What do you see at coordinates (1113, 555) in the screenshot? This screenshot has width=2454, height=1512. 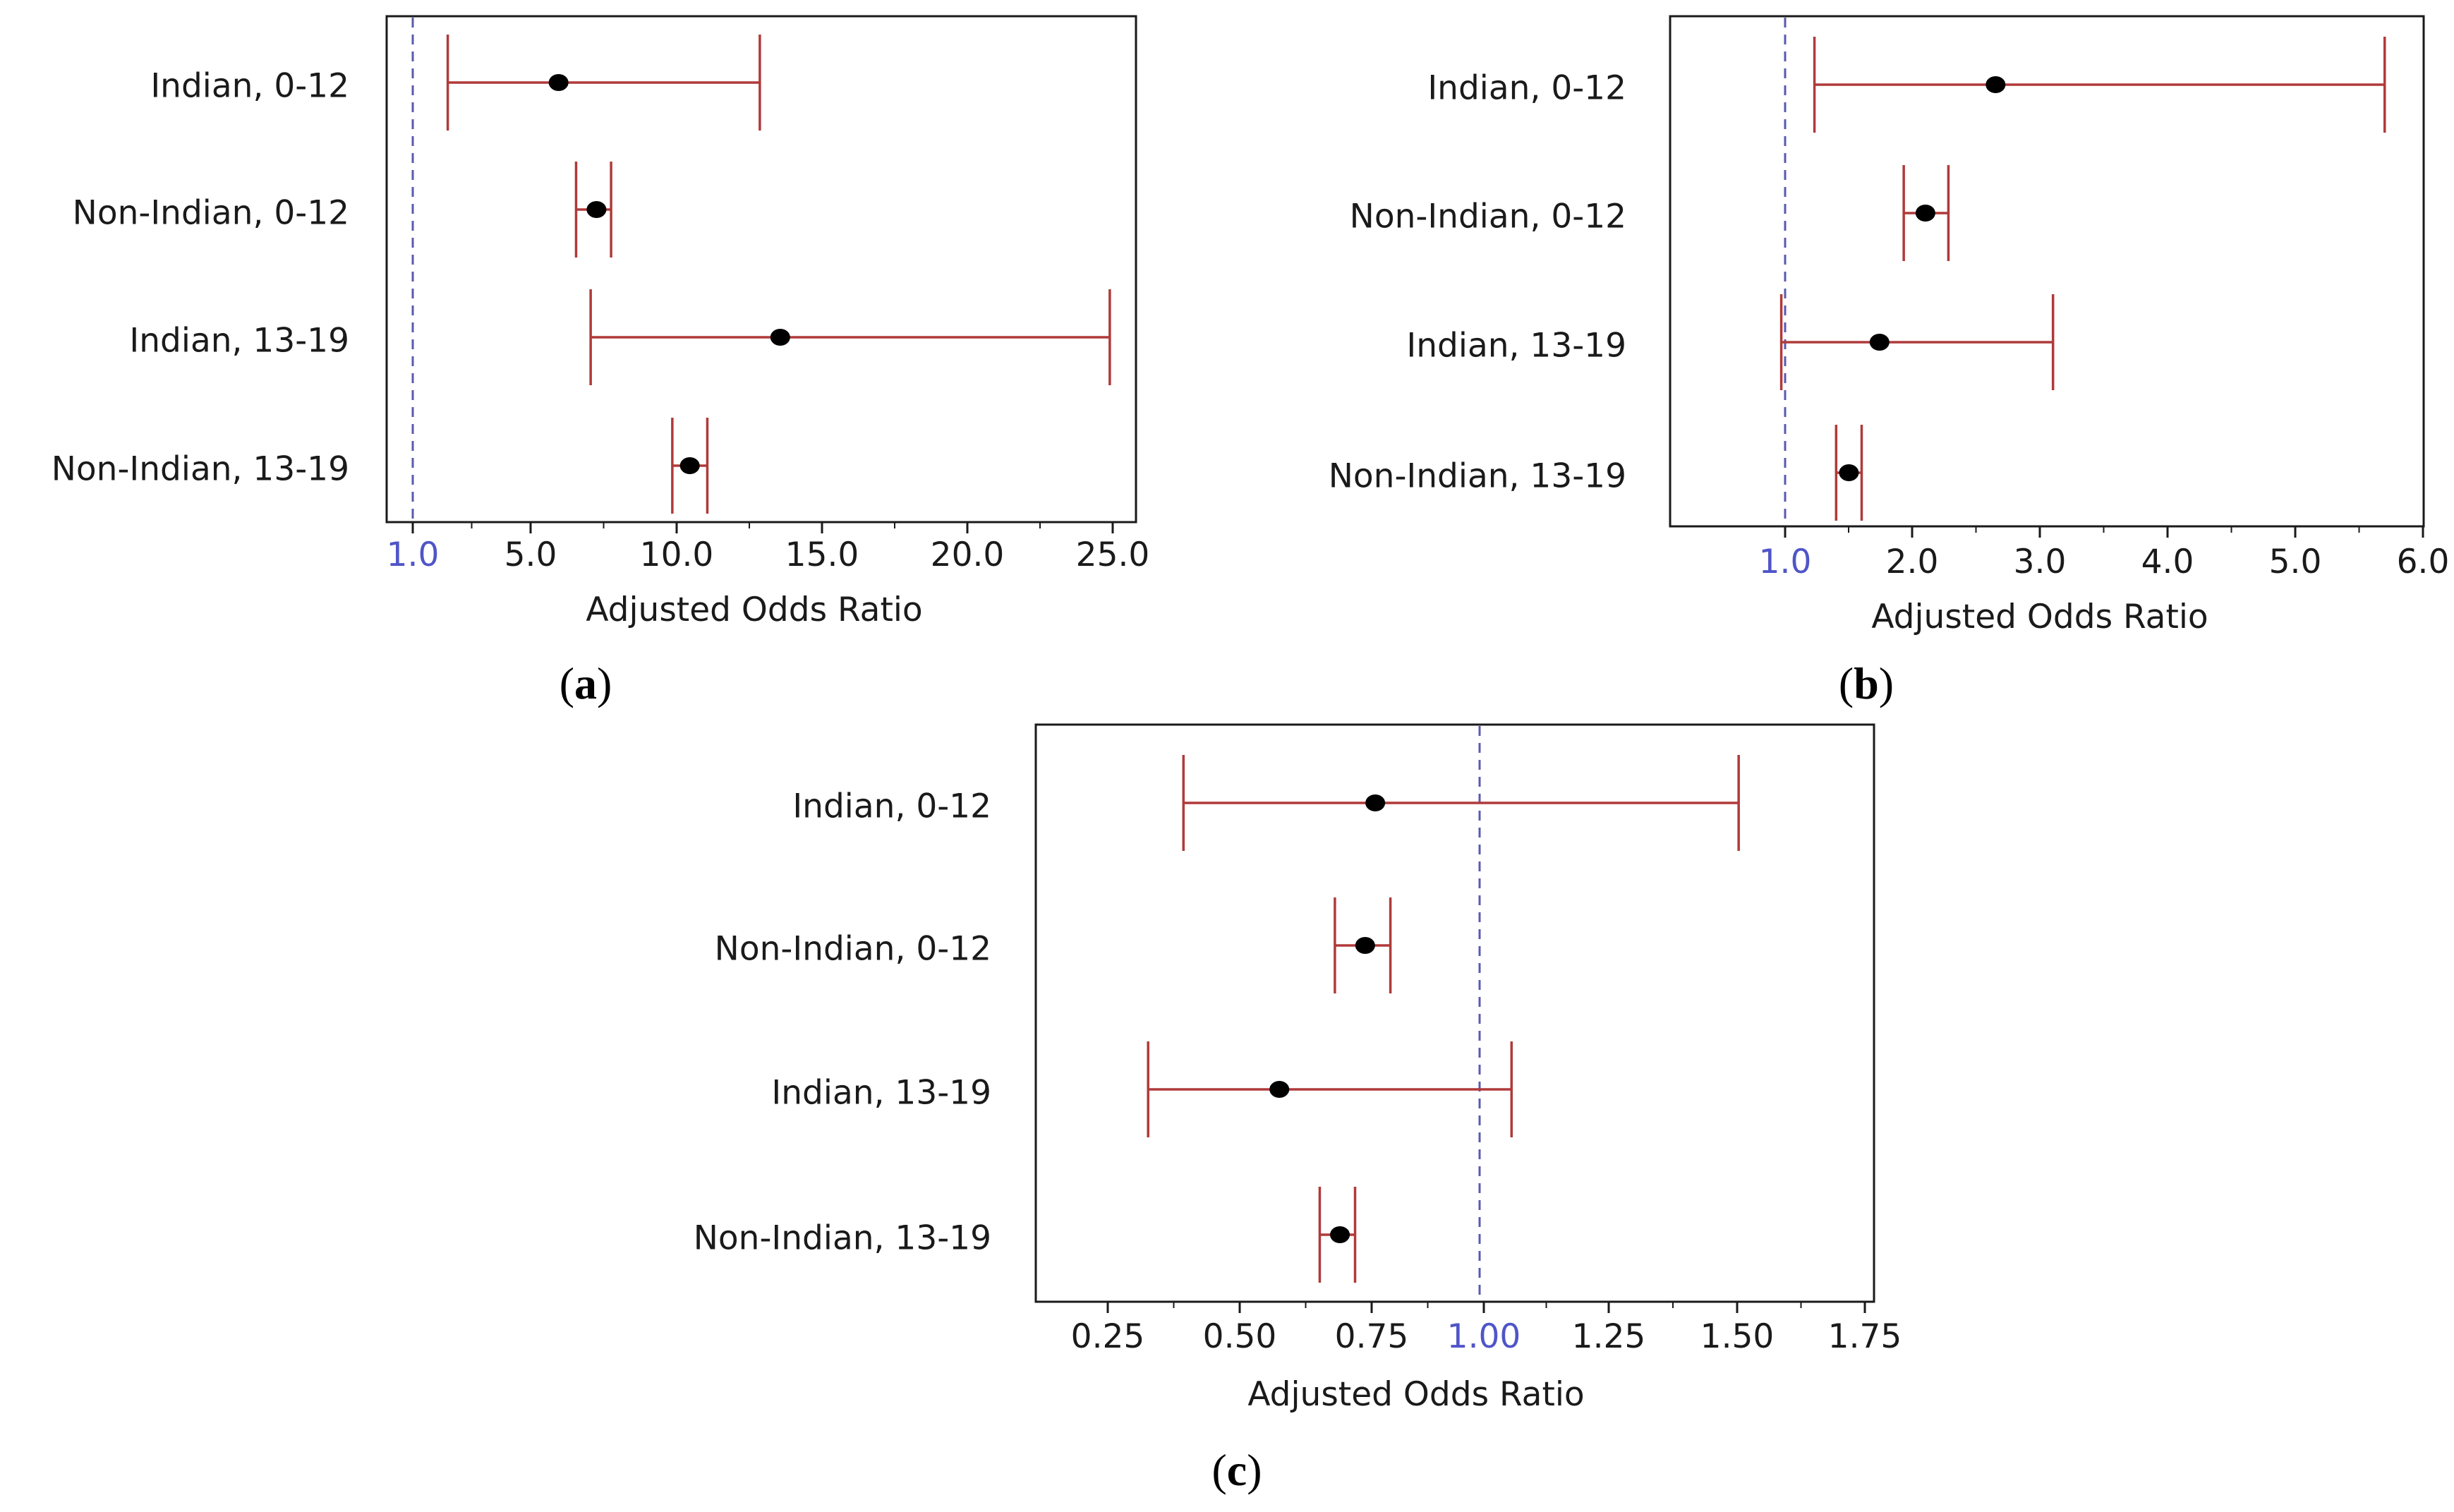 I see `x-tick-label: 25.0` at bounding box center [1113, 555].